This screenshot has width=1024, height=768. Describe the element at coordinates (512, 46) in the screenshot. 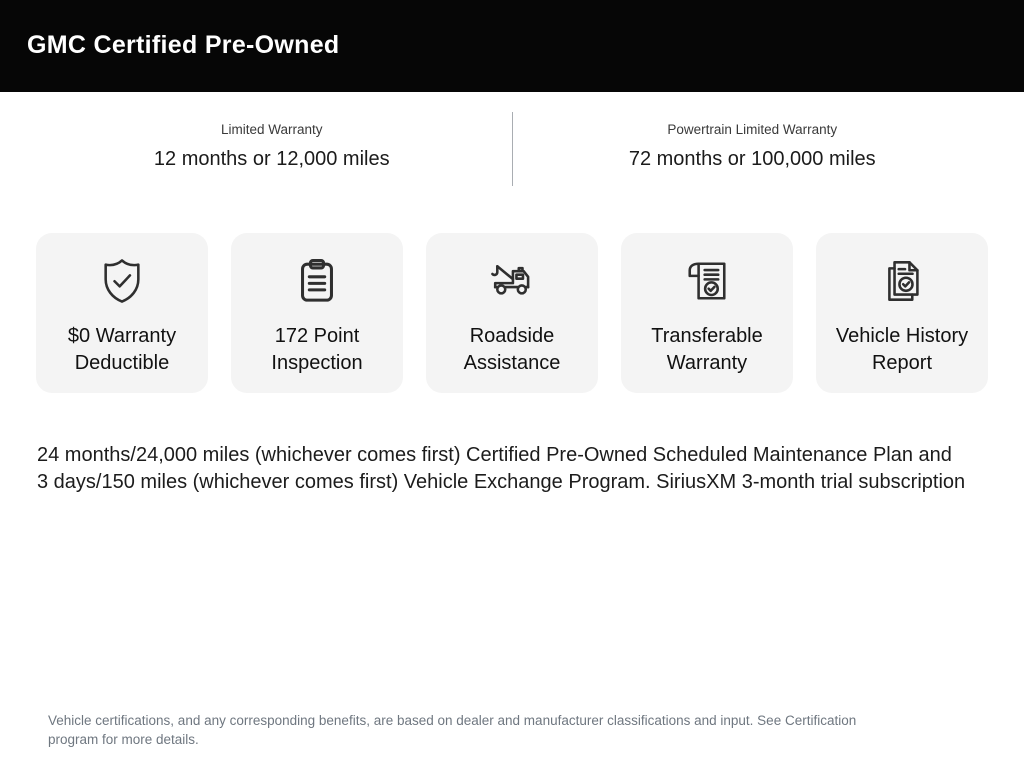

I see `header-bar: GMC Certified Pre-Owned` at that location.